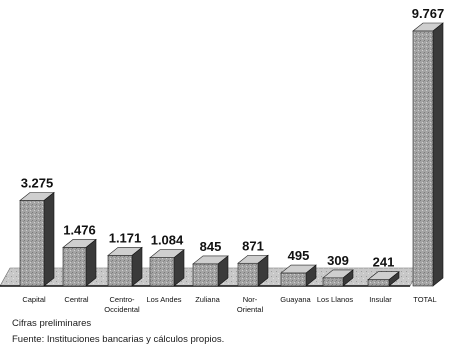 Image resolution: width=450 pixels, height=347 pixels. Describe the element at coordinates (424, 299) in the screenshot. I see `category-label-9: TOTAL` at that location.